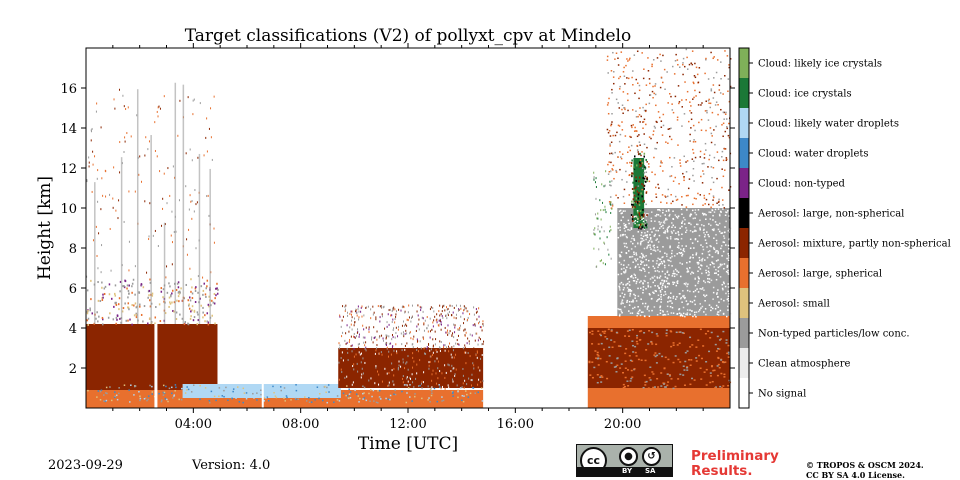 The height and width of the screenshot is (480, 960). What do you see at coordinates (855, 475) in the screenshot?
I see `copyright-line-2: CC BY SA 4.0 License.` at bounding box center [855, 475].